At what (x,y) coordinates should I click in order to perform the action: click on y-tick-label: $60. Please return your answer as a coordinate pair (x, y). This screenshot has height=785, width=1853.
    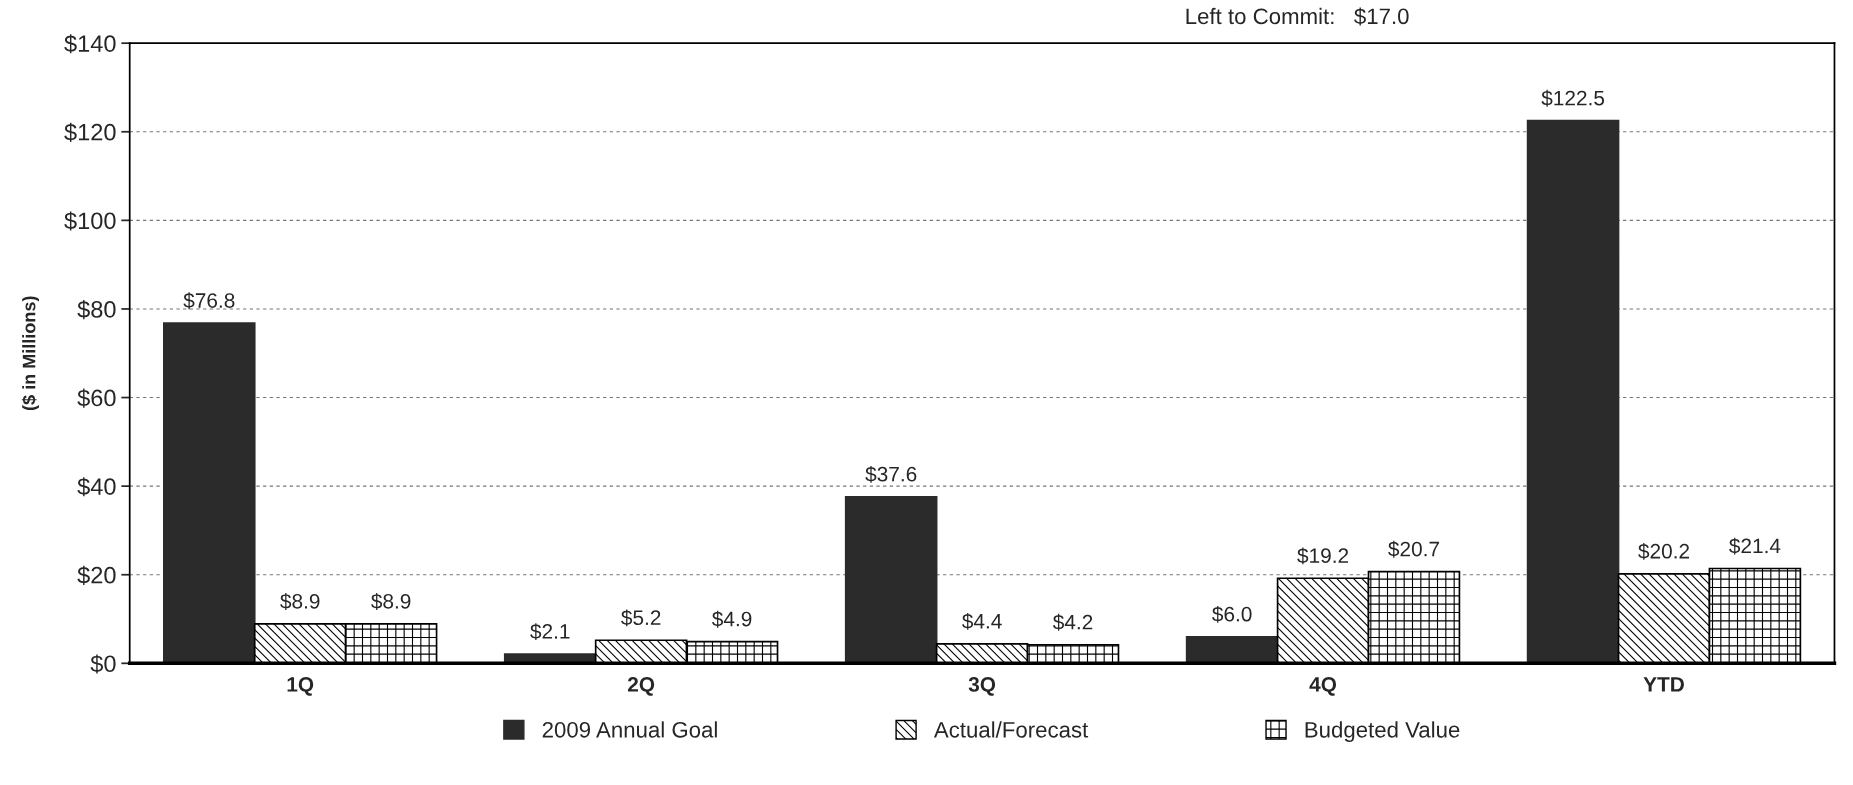
    Looking at the image, I should click on (96, 398).